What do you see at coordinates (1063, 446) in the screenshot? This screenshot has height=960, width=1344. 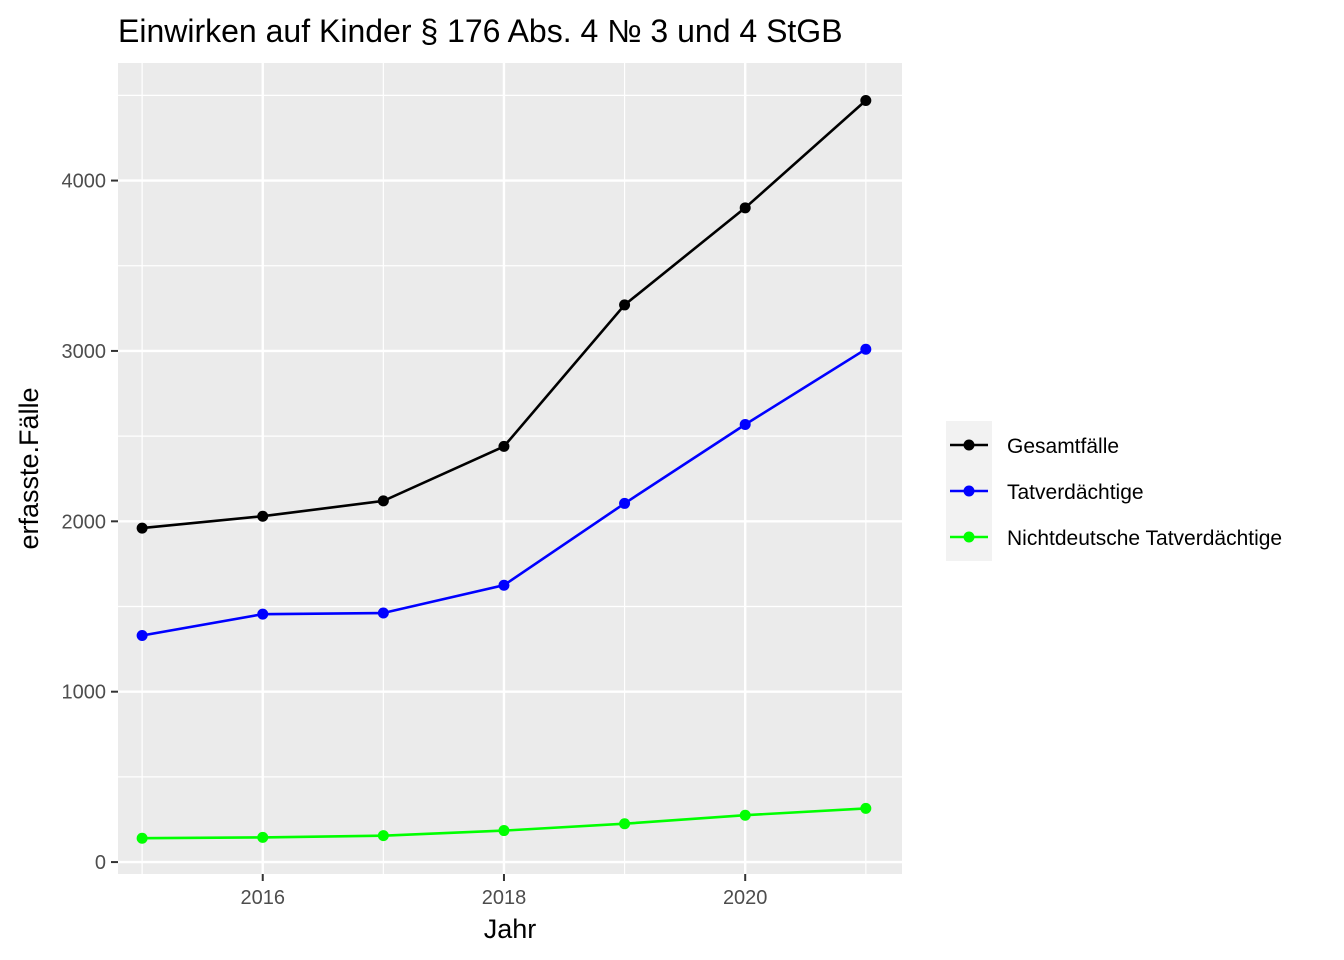 I see `legend-label: Gesamtfälle` at bounding box center [1063, 446].